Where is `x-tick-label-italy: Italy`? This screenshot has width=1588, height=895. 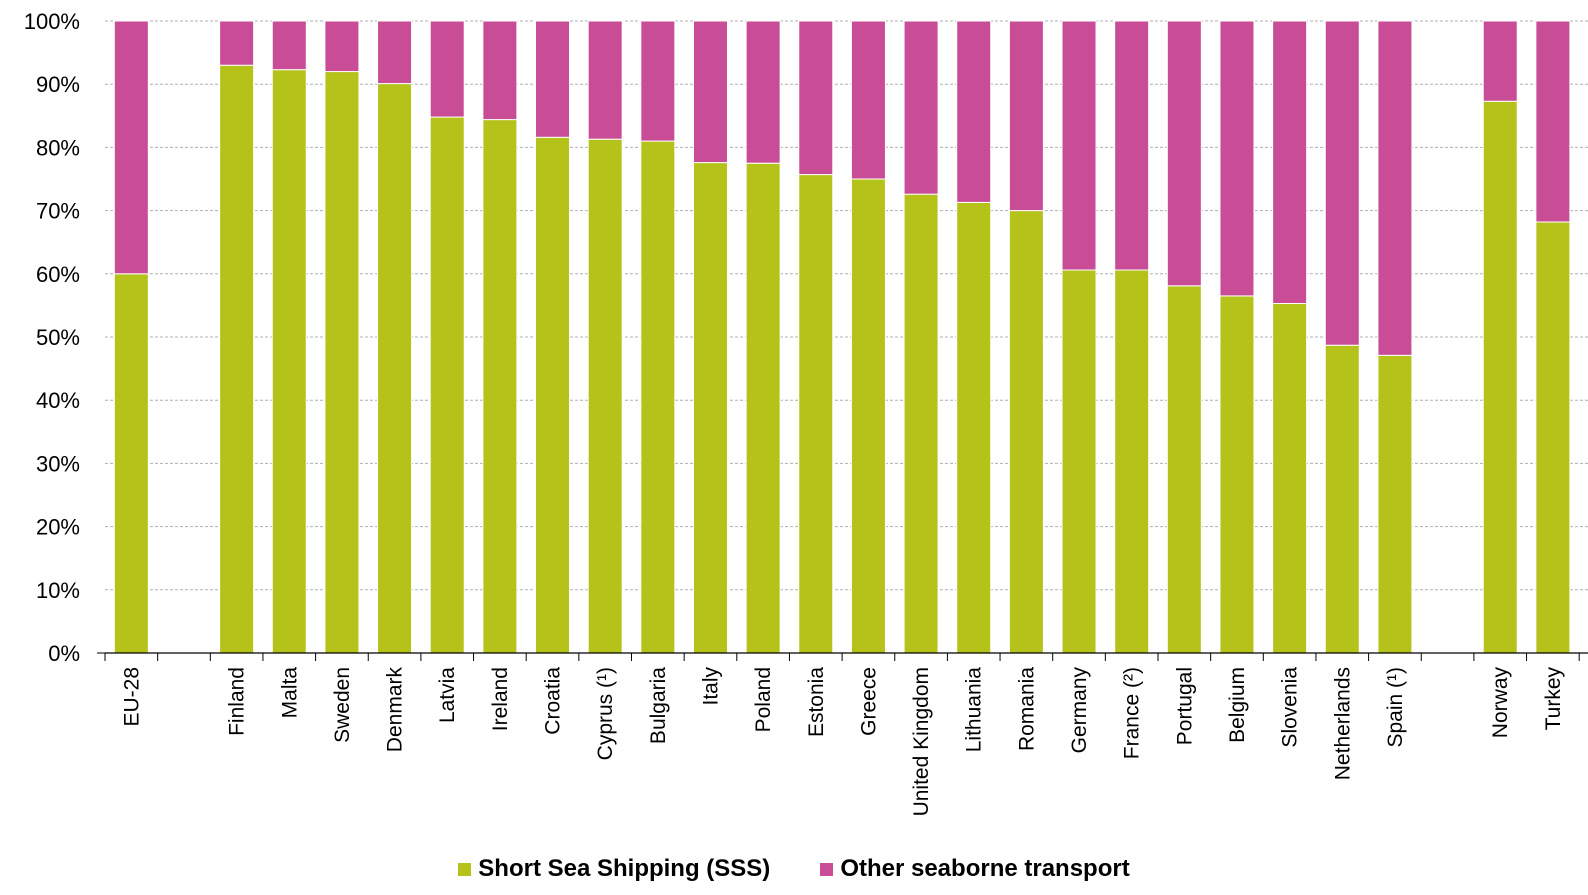
x-tick-label-italy: Italy is located at coordinates (710, 686).